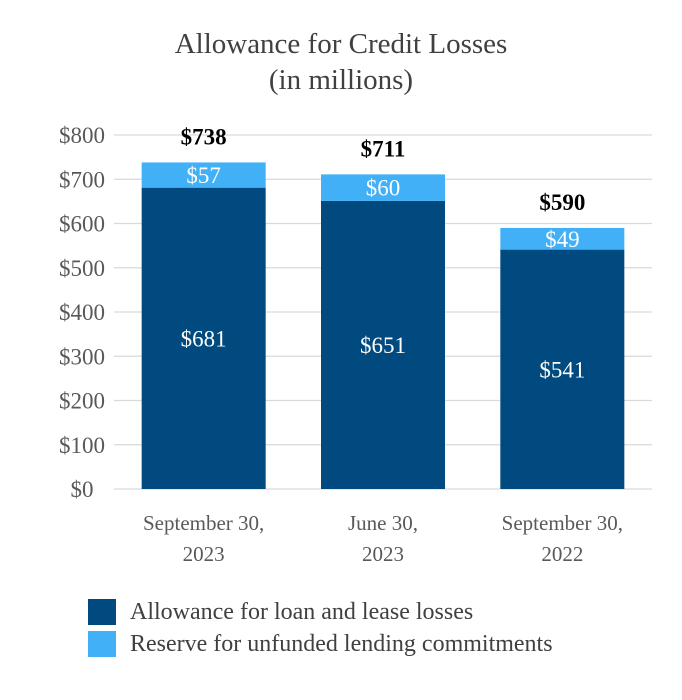 Image resolution: width=682 pixels, height=700 pixels. Describe the element at coordinates (383, 523) in the screenshot. I see `x-tick-label: June 30,` at that location.